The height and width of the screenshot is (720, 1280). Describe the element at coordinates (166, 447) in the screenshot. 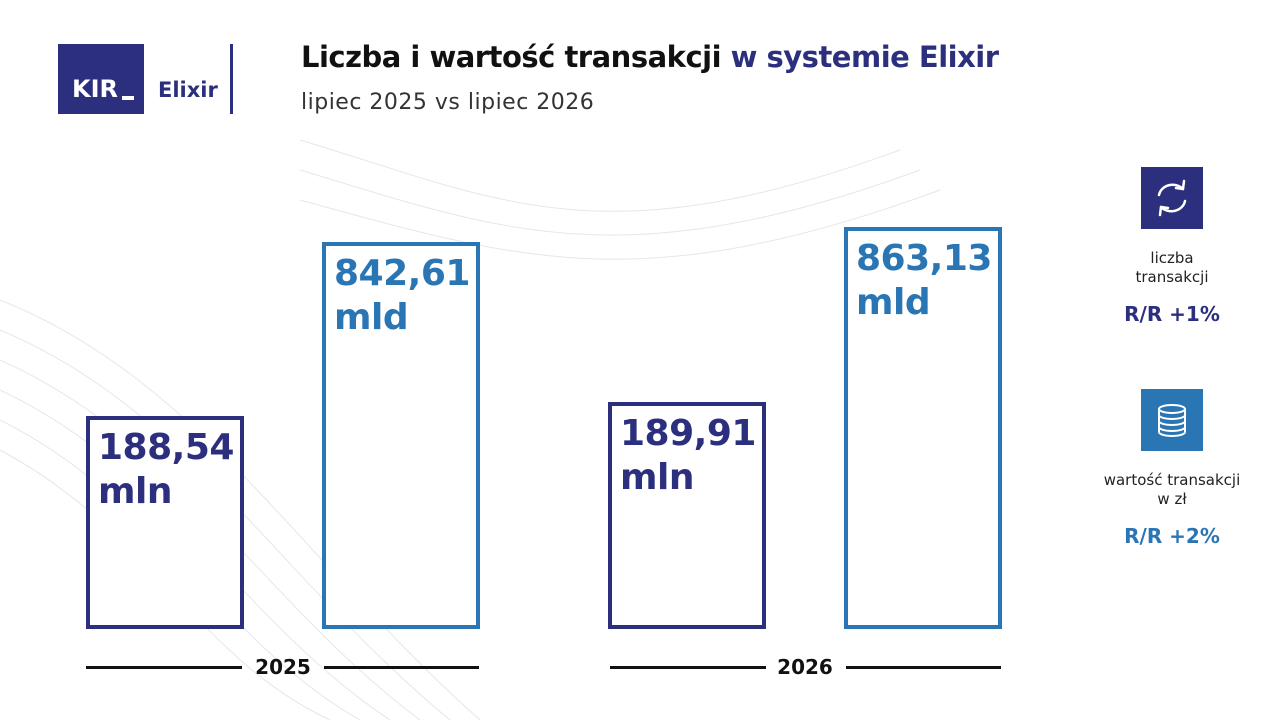

I see `value: 188,54` at that location.